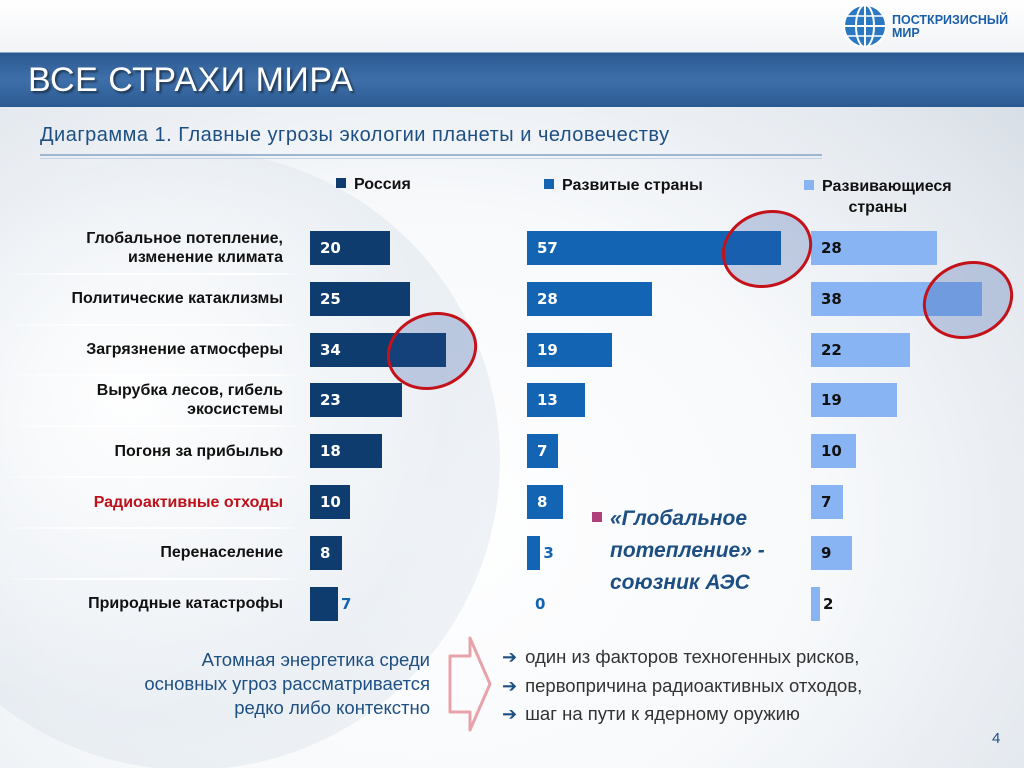 Image resolution: width=1024 pixels, height=768 pixels. What do you see at coordinates (679, 518) in the screenshot?
I see `note-line1: «Глобальное` at bounding box center [679, 518].